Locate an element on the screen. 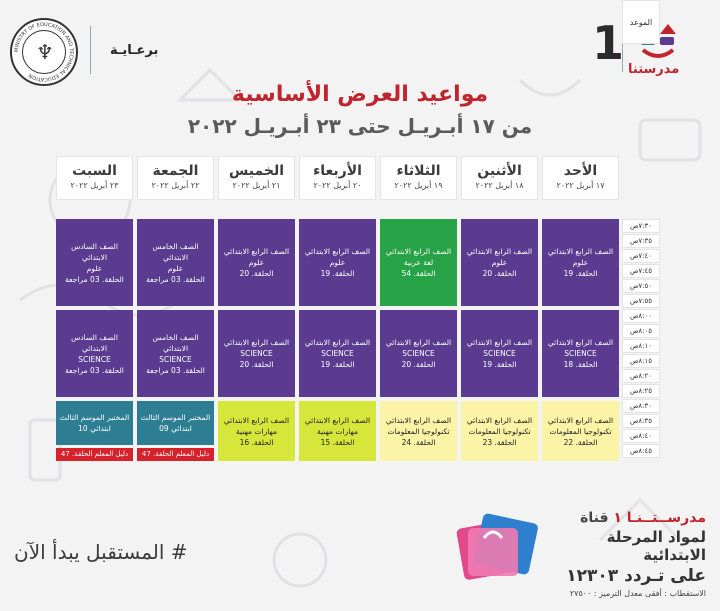 The height and width of the screenshot is (611, 720). day-name: الجمعة is located at coordinates (175, 171).